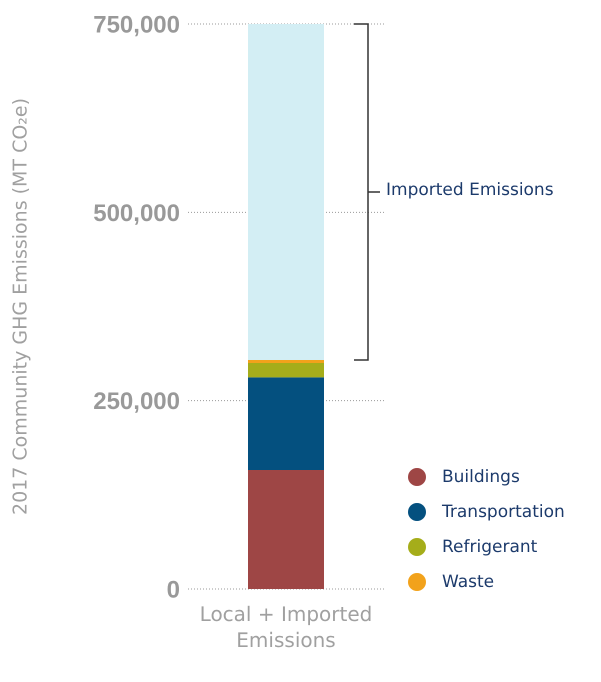 This screenshot has height=682, width=601. Describe the element at coordinates (21, 307) in the screenshot. I see `y-axis-title: 2017 Community GHG Emissions (MT CO₂e)` at that location.